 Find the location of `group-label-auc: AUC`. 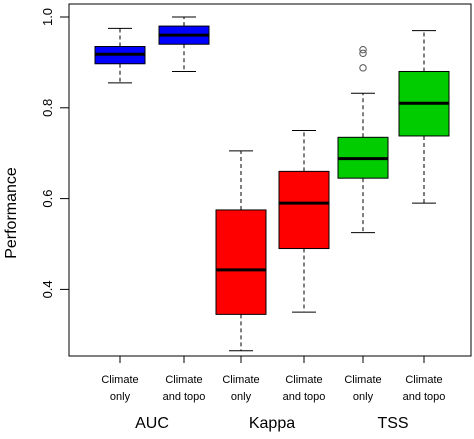

group-label-auc: AUC is located at coordinates (152, 423).